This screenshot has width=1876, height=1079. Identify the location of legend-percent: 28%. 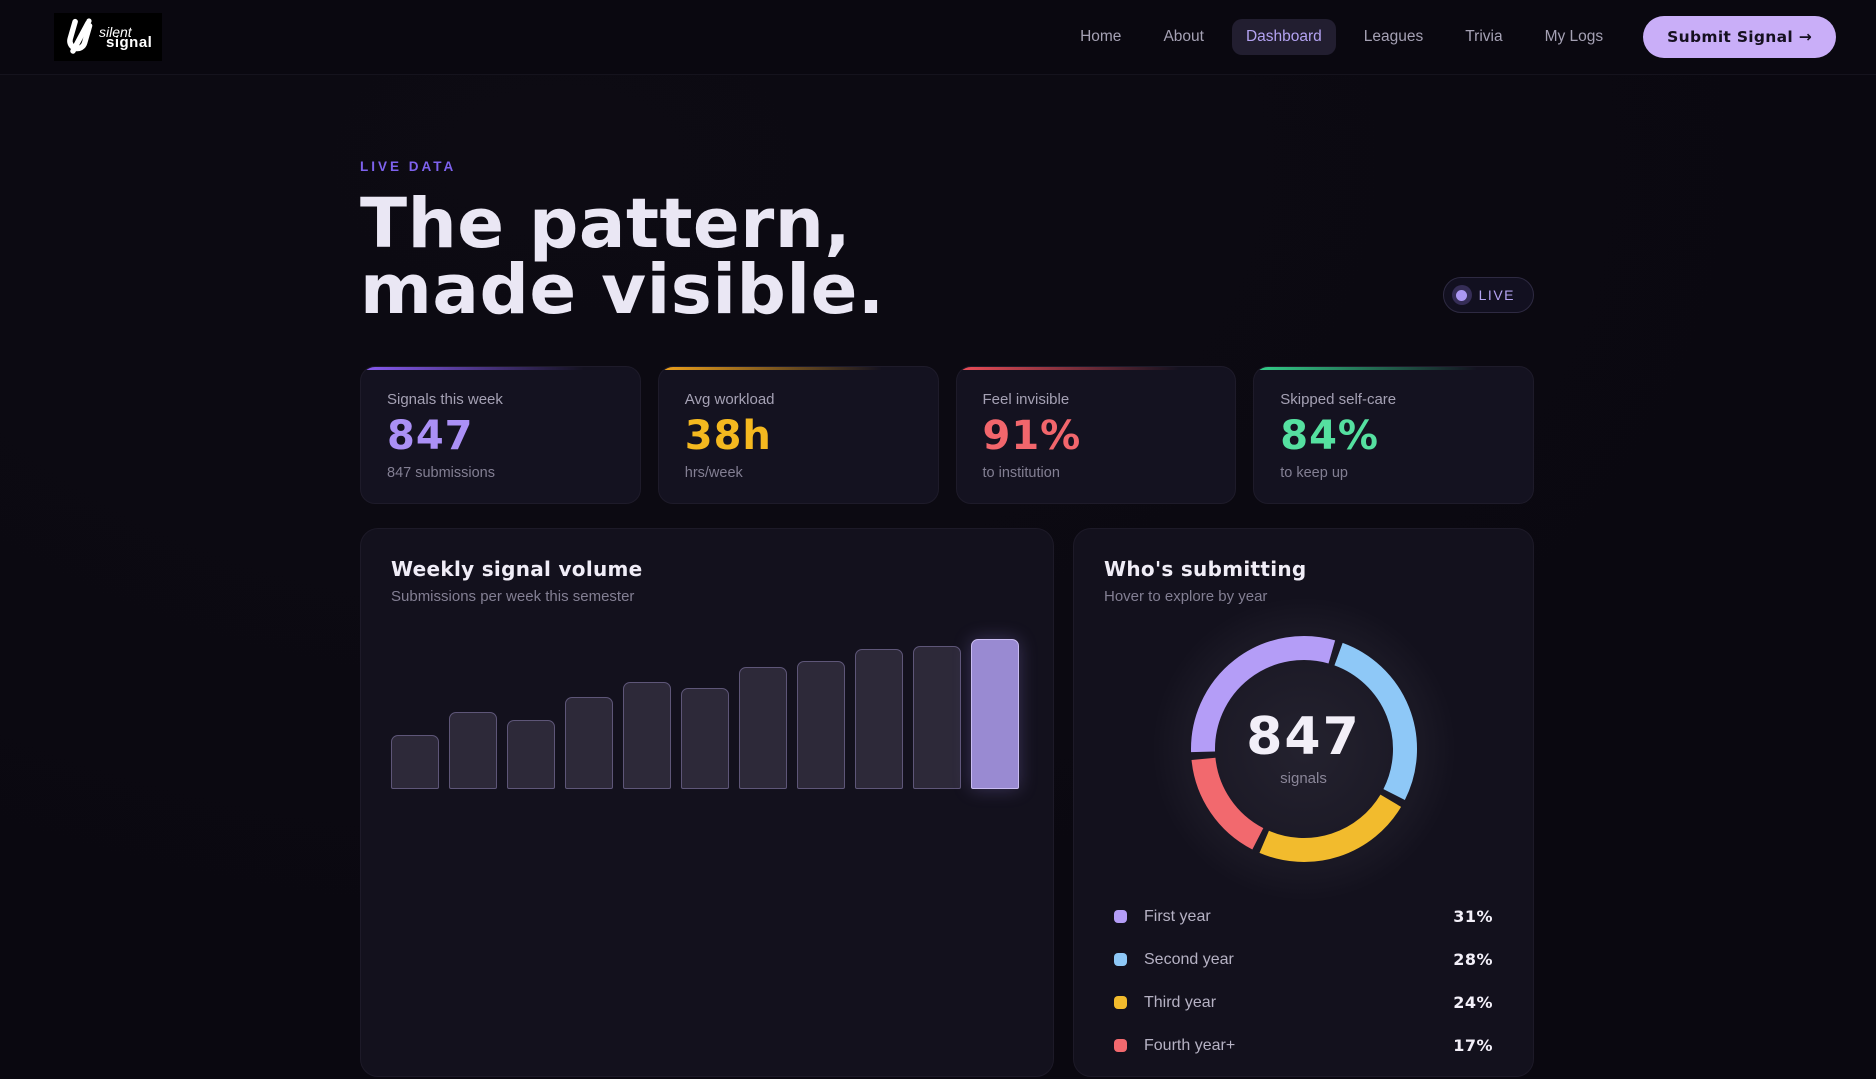
(1473, 960).